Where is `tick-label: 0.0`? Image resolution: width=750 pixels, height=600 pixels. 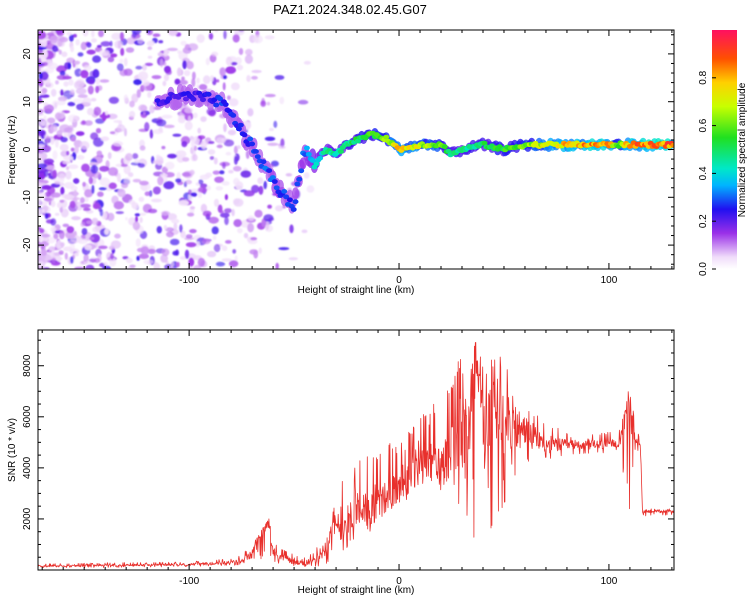 tick-label: 0.0 is located at coordinates (703, 269).